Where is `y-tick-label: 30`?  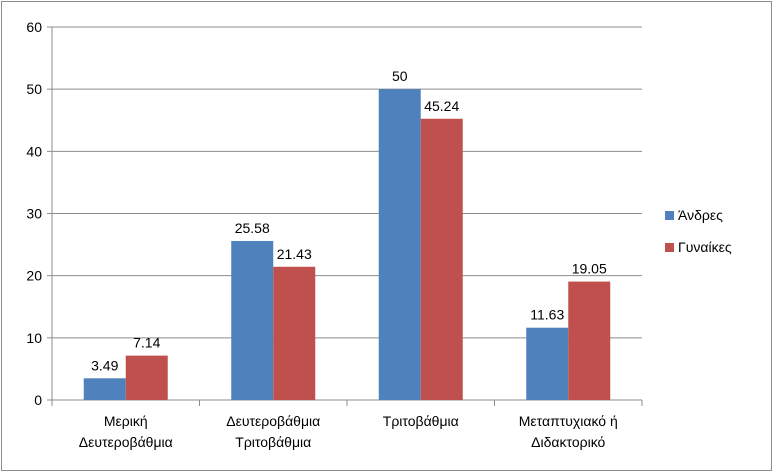
y-tick-label: 30 is located at coordinates (34, 214).